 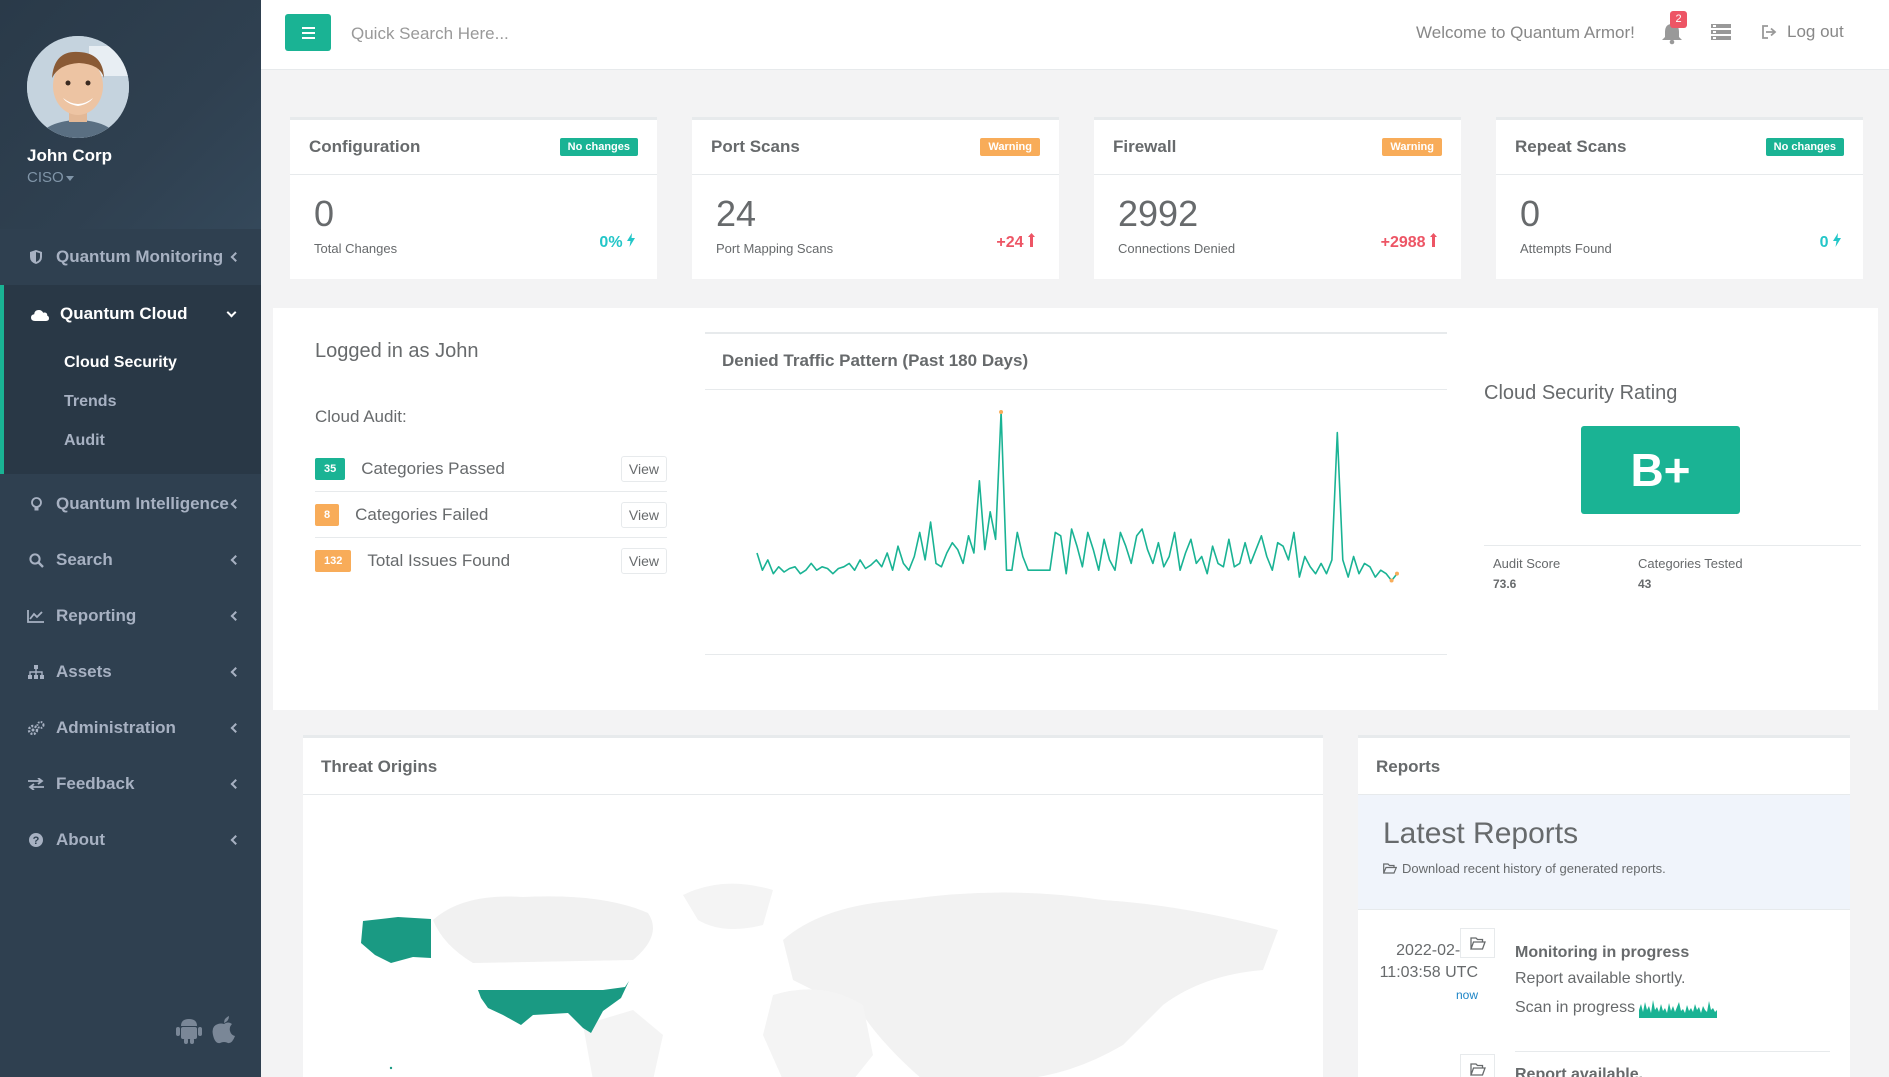 What do you see at coordinates (1177, 248) in the screenshot?
I see `stat-subtitle: Connections Denied` at bounding box center [1177, 248].